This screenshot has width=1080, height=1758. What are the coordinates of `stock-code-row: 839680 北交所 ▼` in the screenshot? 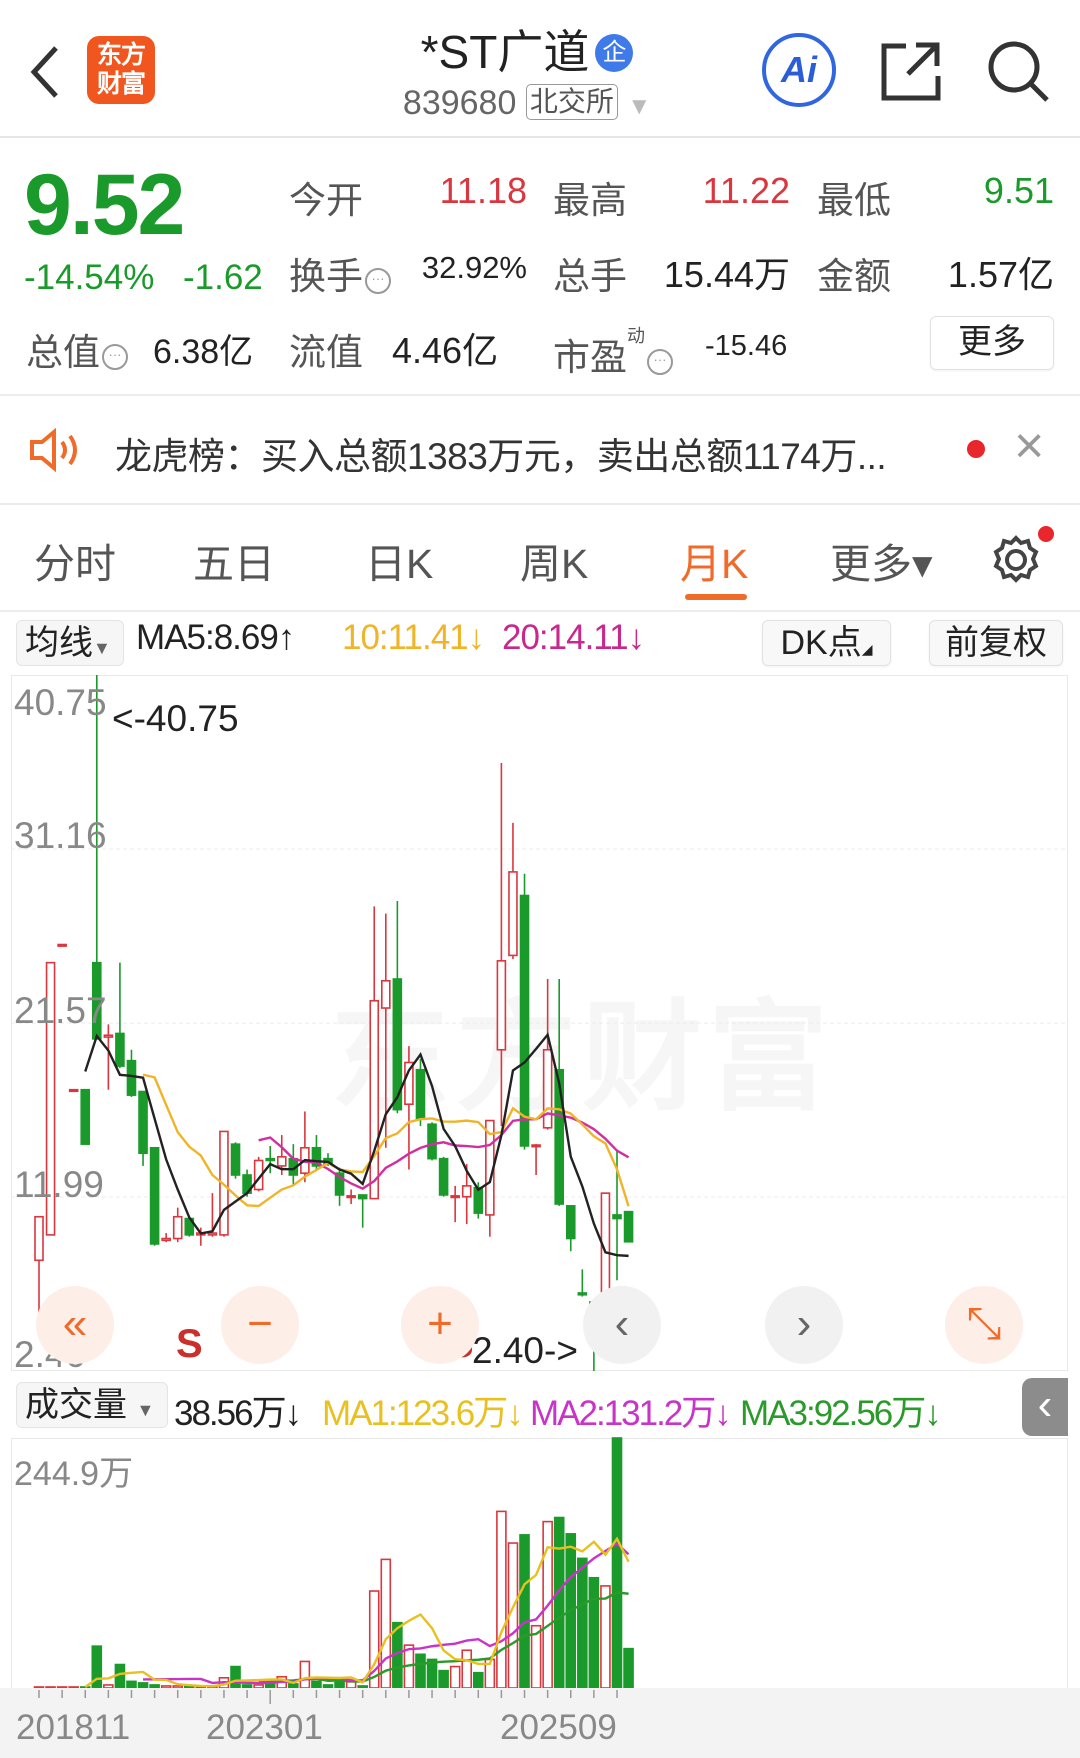 It's located at (527, 103).